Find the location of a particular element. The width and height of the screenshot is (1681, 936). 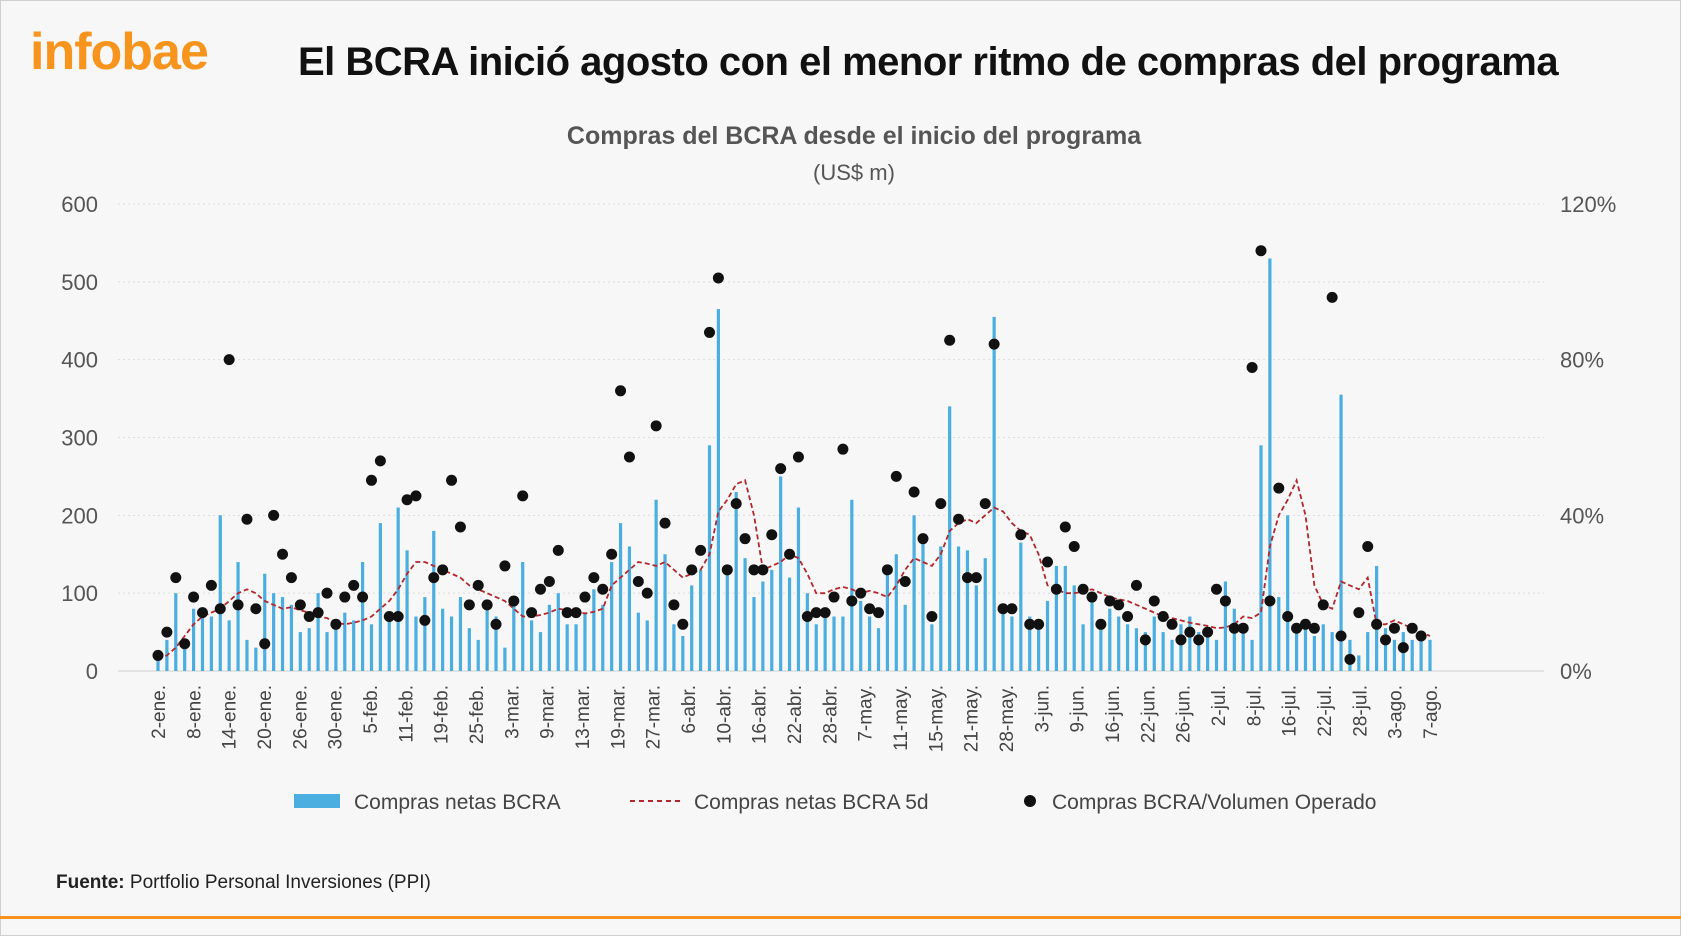

x-tick-label: 27-mar. is located at coordinates (654, 717).